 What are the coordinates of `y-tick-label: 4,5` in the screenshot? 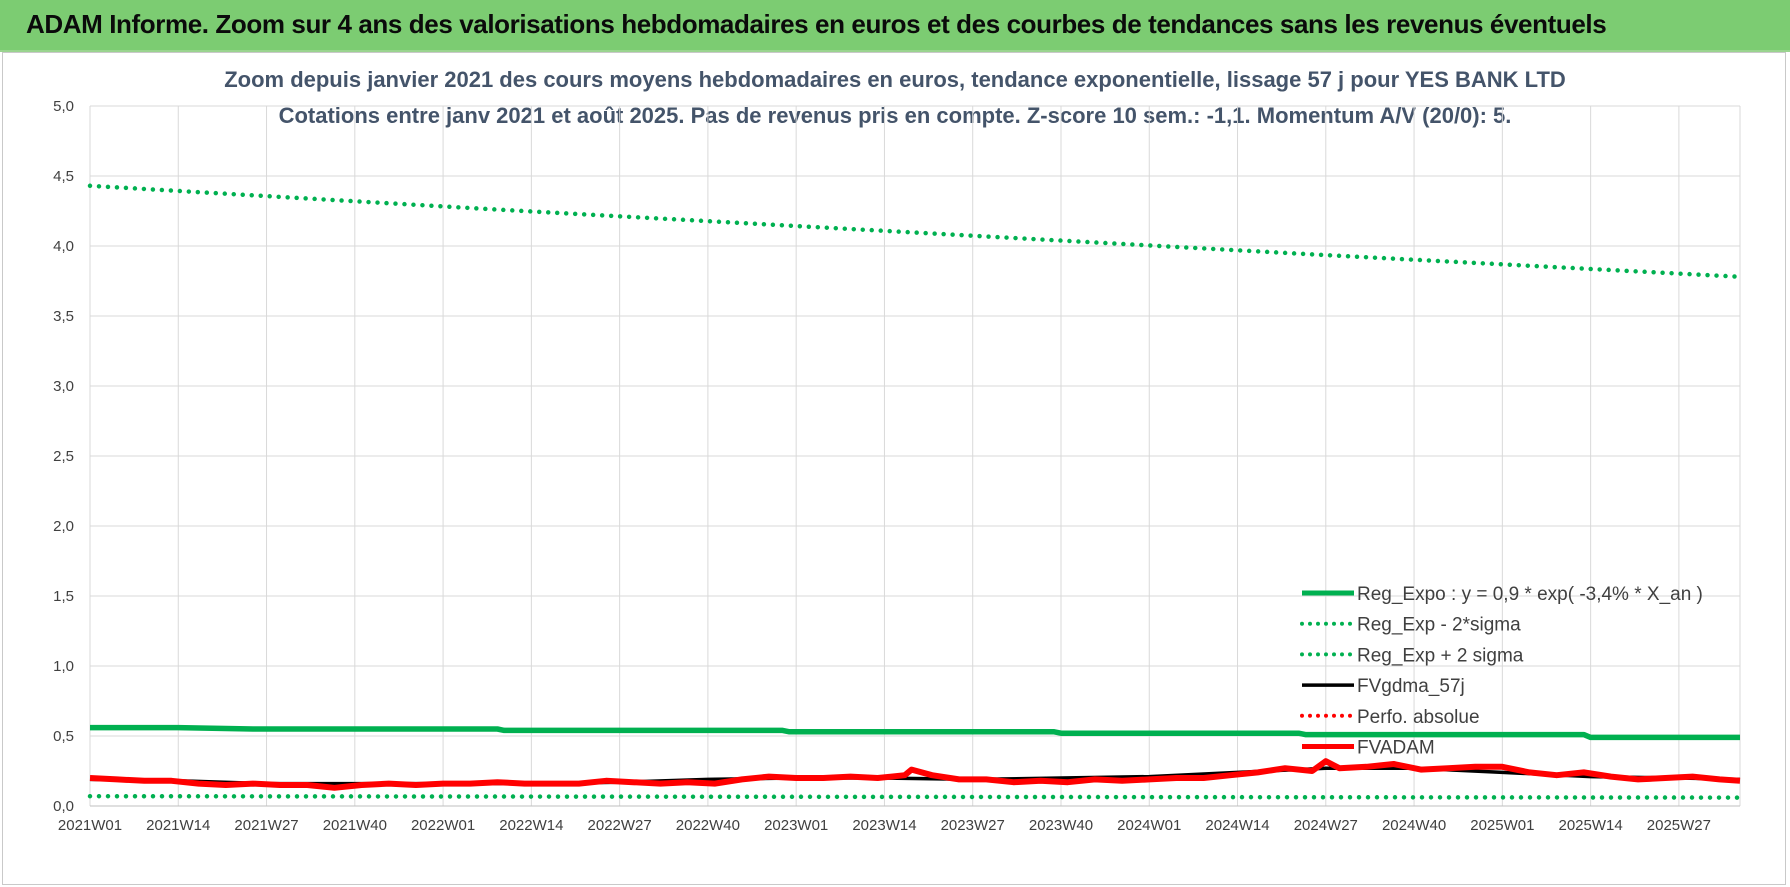 It's located at (63, 176).